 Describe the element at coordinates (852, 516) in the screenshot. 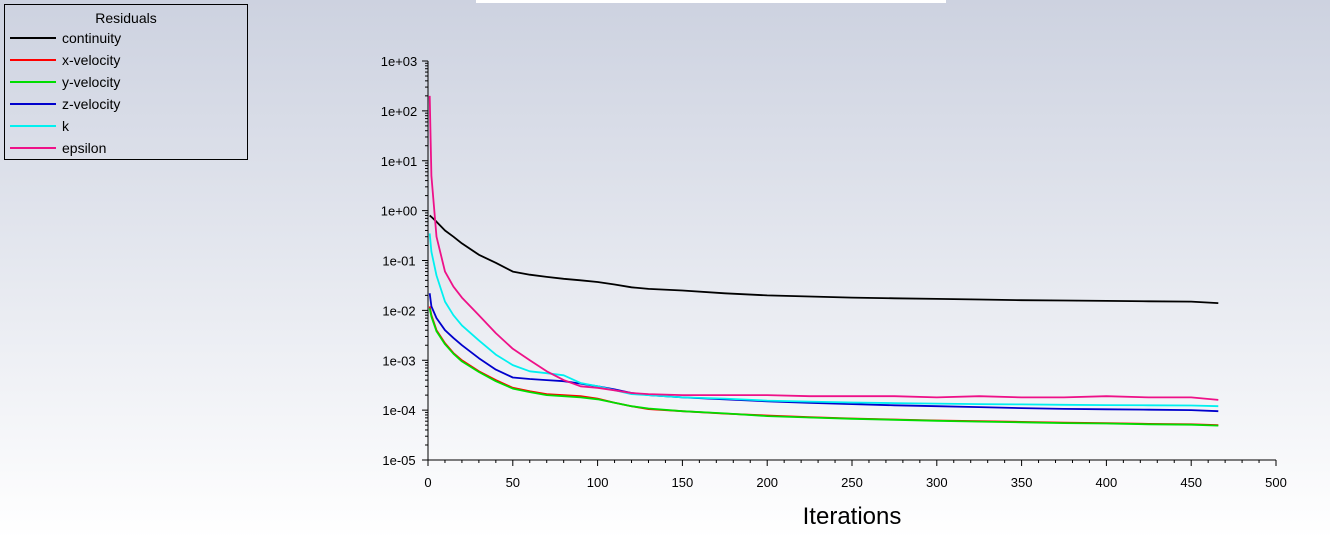

I see `x-axis-label: Iterations` at that location.